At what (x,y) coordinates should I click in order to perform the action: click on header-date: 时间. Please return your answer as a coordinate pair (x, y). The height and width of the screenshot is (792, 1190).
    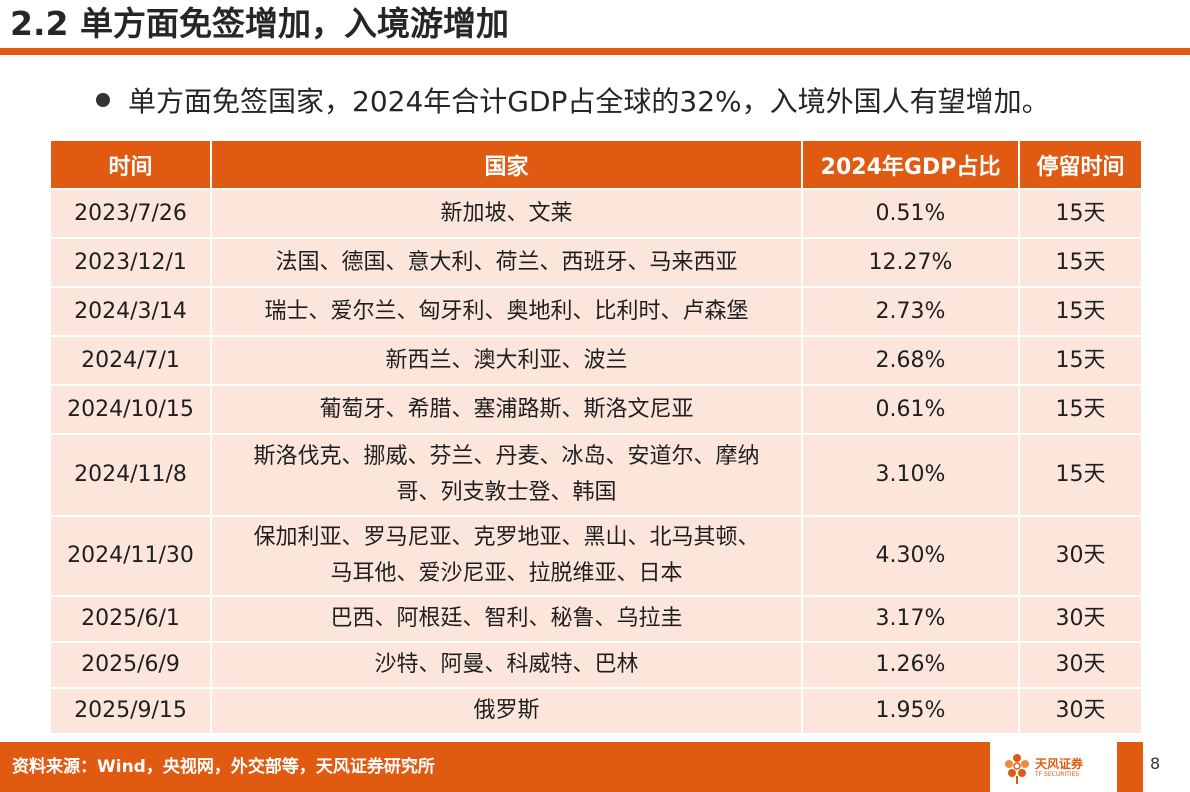
    Looking at the image, I should click on (130, 164).